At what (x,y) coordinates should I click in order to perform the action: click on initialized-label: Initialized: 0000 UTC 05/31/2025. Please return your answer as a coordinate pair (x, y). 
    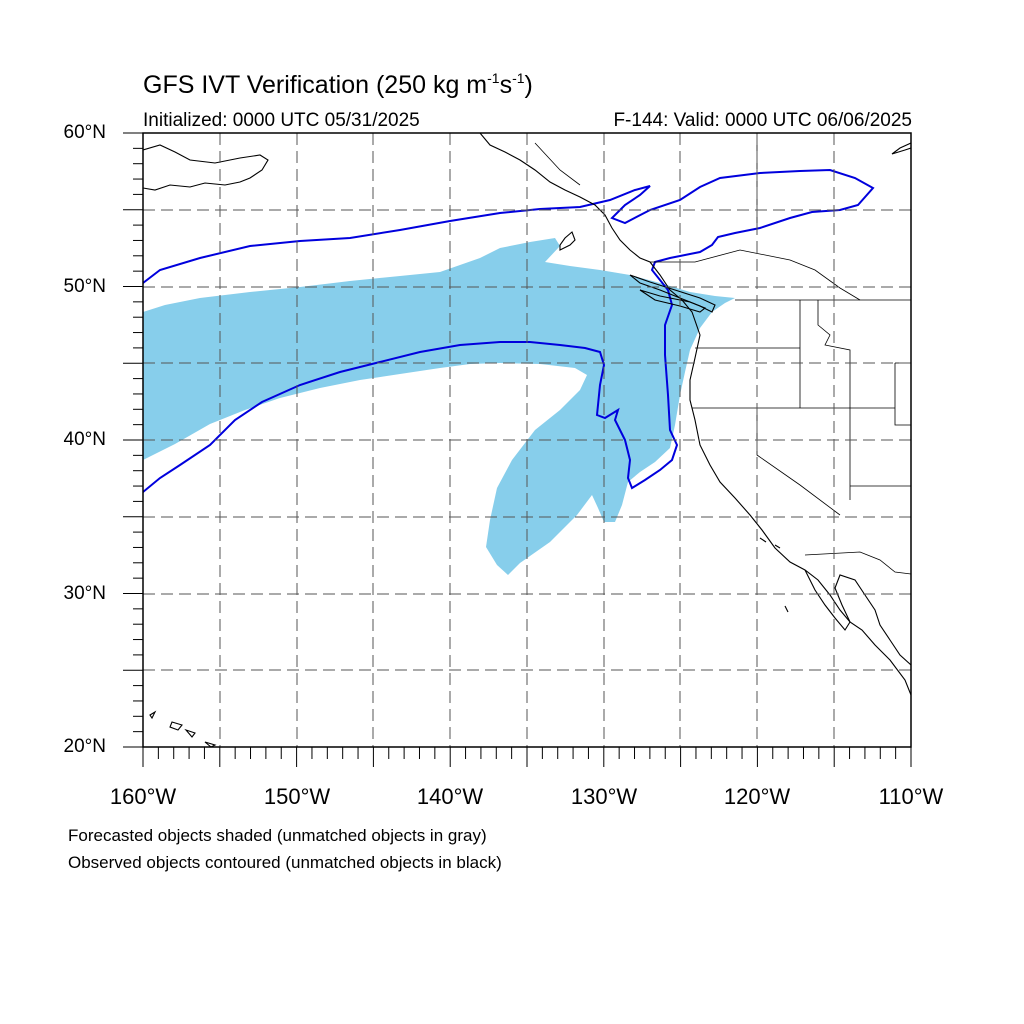
    Looking at the image, I should click on (281, 120).